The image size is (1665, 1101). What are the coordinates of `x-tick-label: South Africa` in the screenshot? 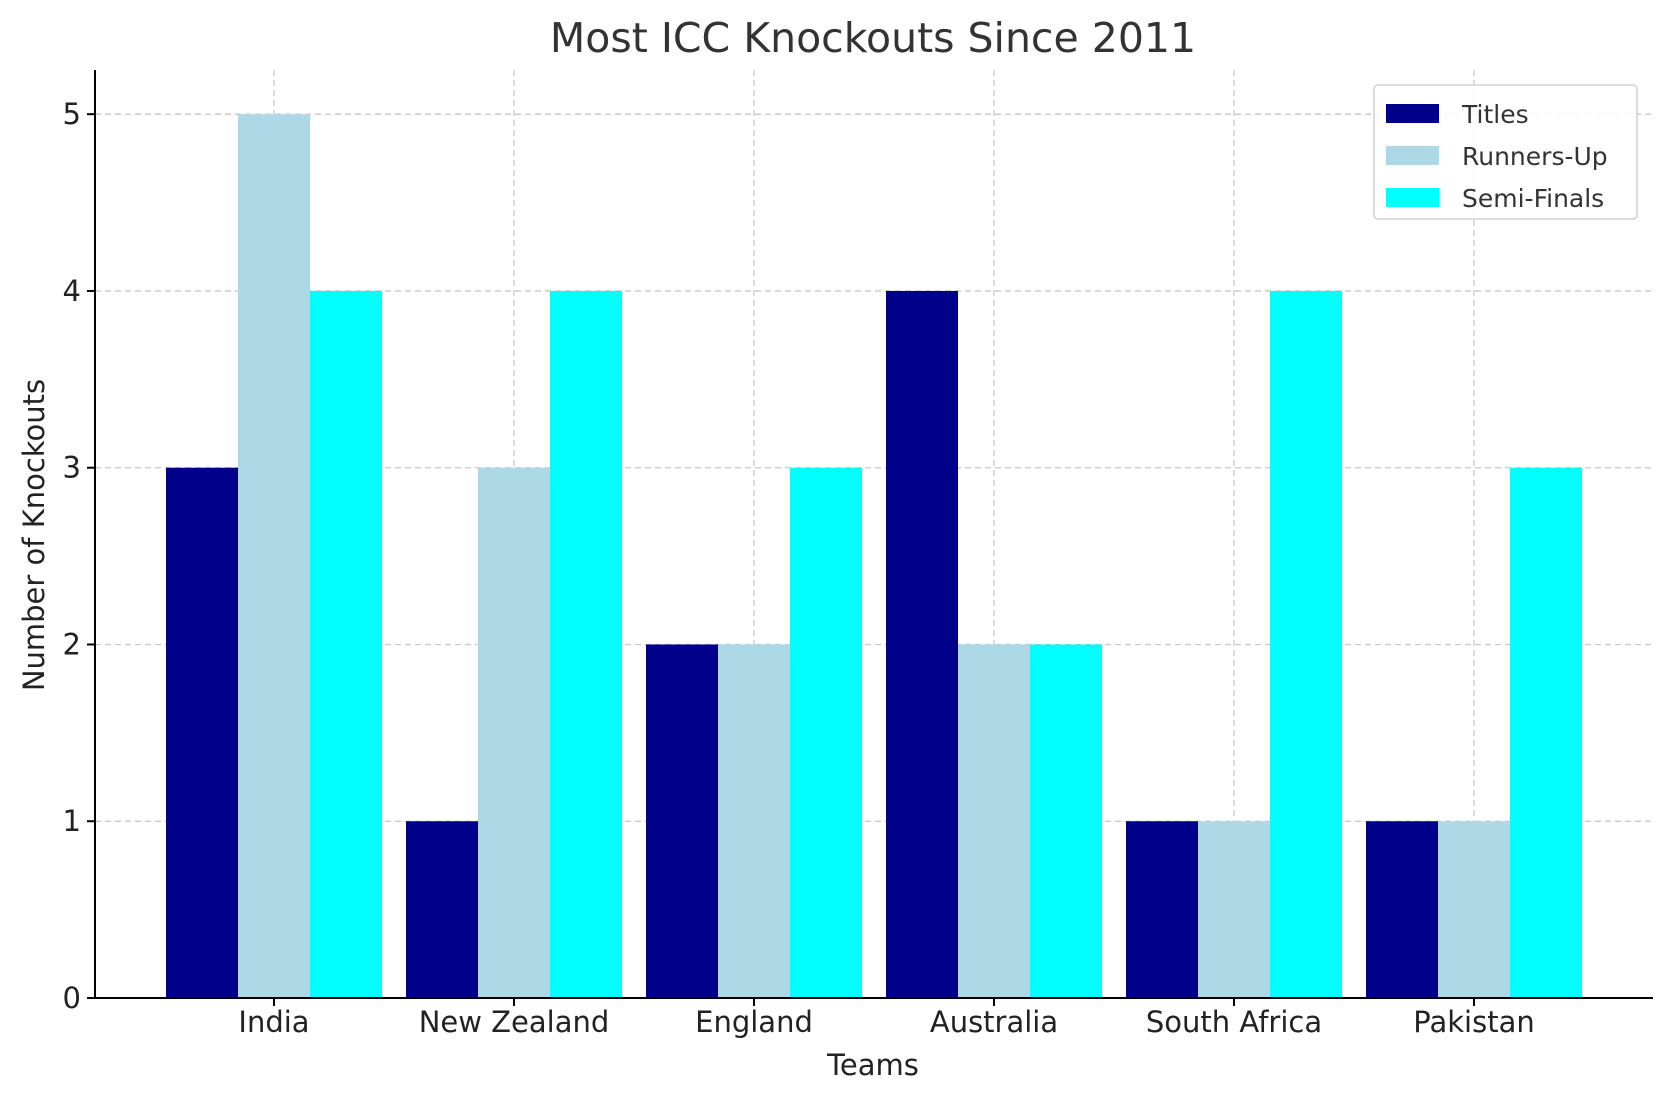 It's located at (1234, 1022).